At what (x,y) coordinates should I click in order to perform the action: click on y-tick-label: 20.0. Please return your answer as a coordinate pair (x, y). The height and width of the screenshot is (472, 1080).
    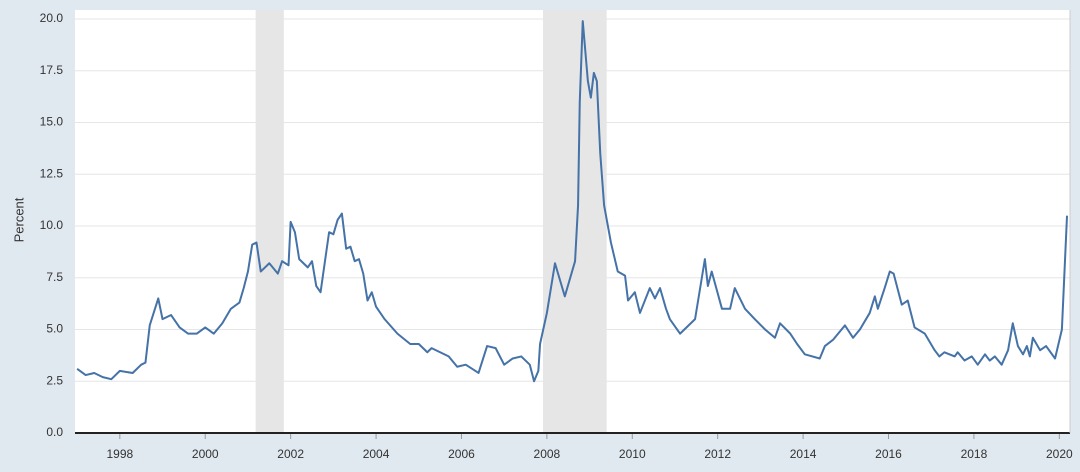
    Looking at the image, I should click on (52, 18).